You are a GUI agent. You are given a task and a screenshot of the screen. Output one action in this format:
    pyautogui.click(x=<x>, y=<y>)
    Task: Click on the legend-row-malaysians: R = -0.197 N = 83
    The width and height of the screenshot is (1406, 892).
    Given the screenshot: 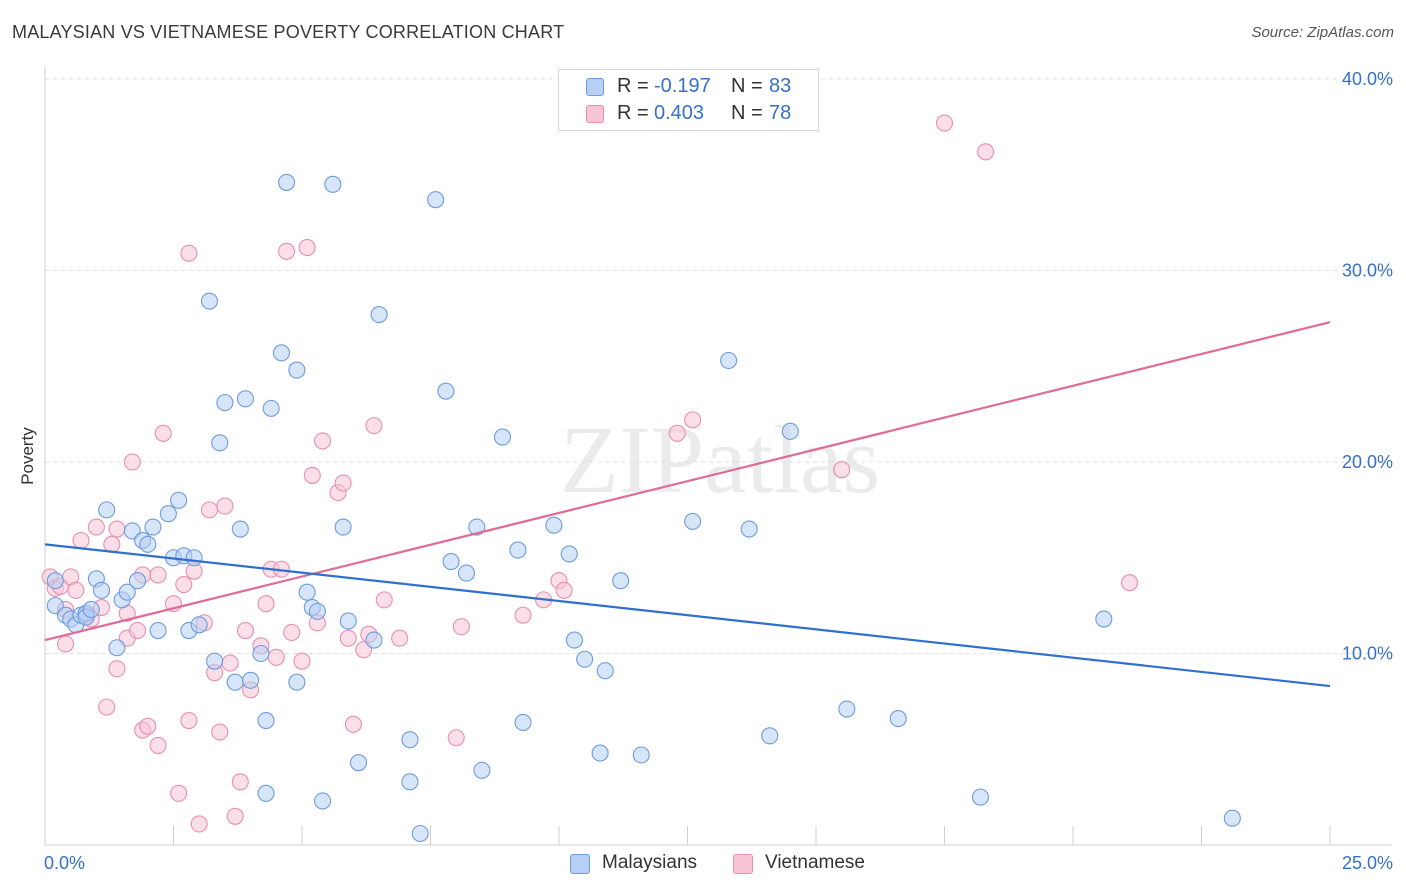 What is the action you would take?
    pyautogui.click(x=688, y=87)
    